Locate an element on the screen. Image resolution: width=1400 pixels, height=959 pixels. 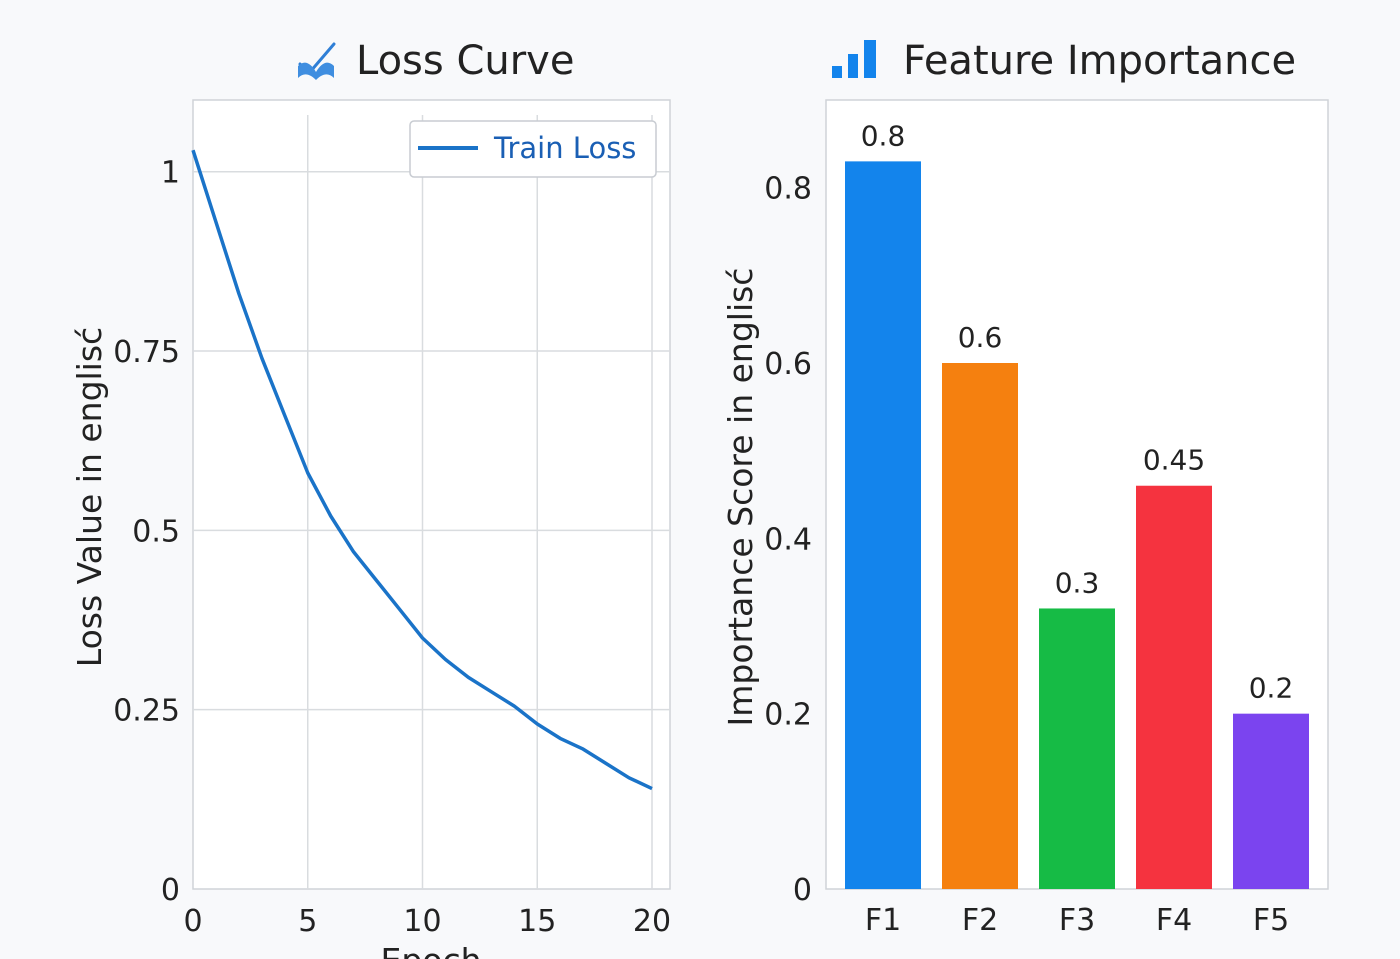
importance-chart-title: Feature Importance is located at coordinates (1099, 61).